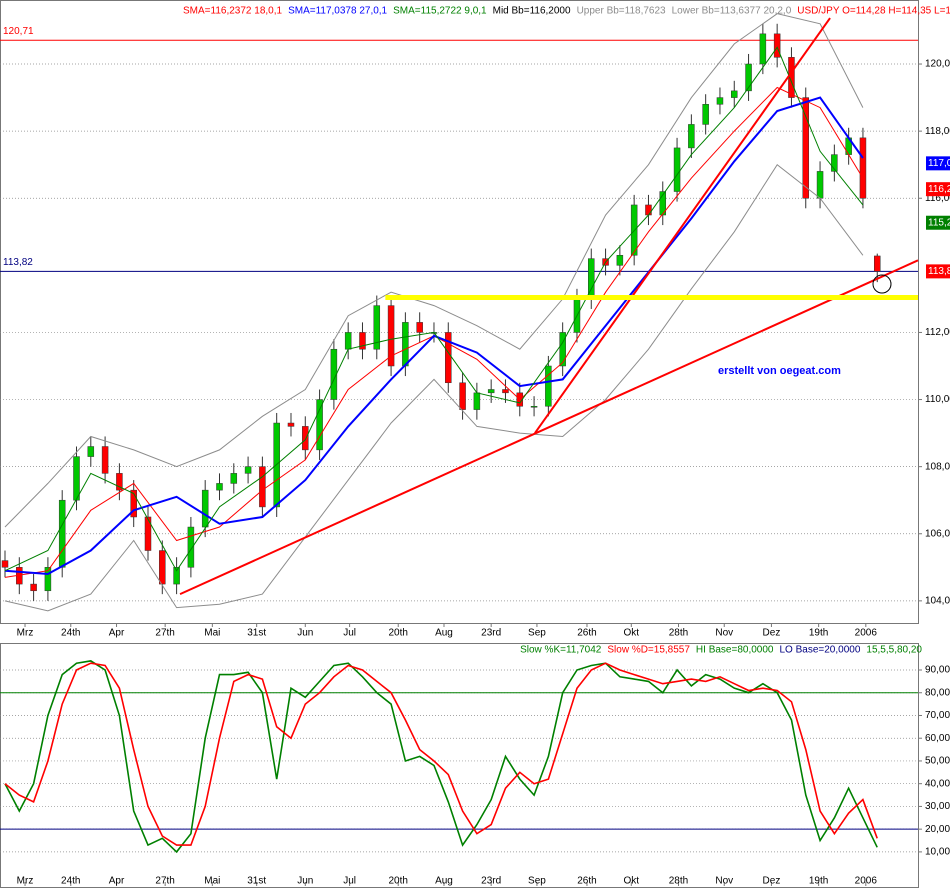  I want to click on y-tick-label: 20,00, so click(937, 829).